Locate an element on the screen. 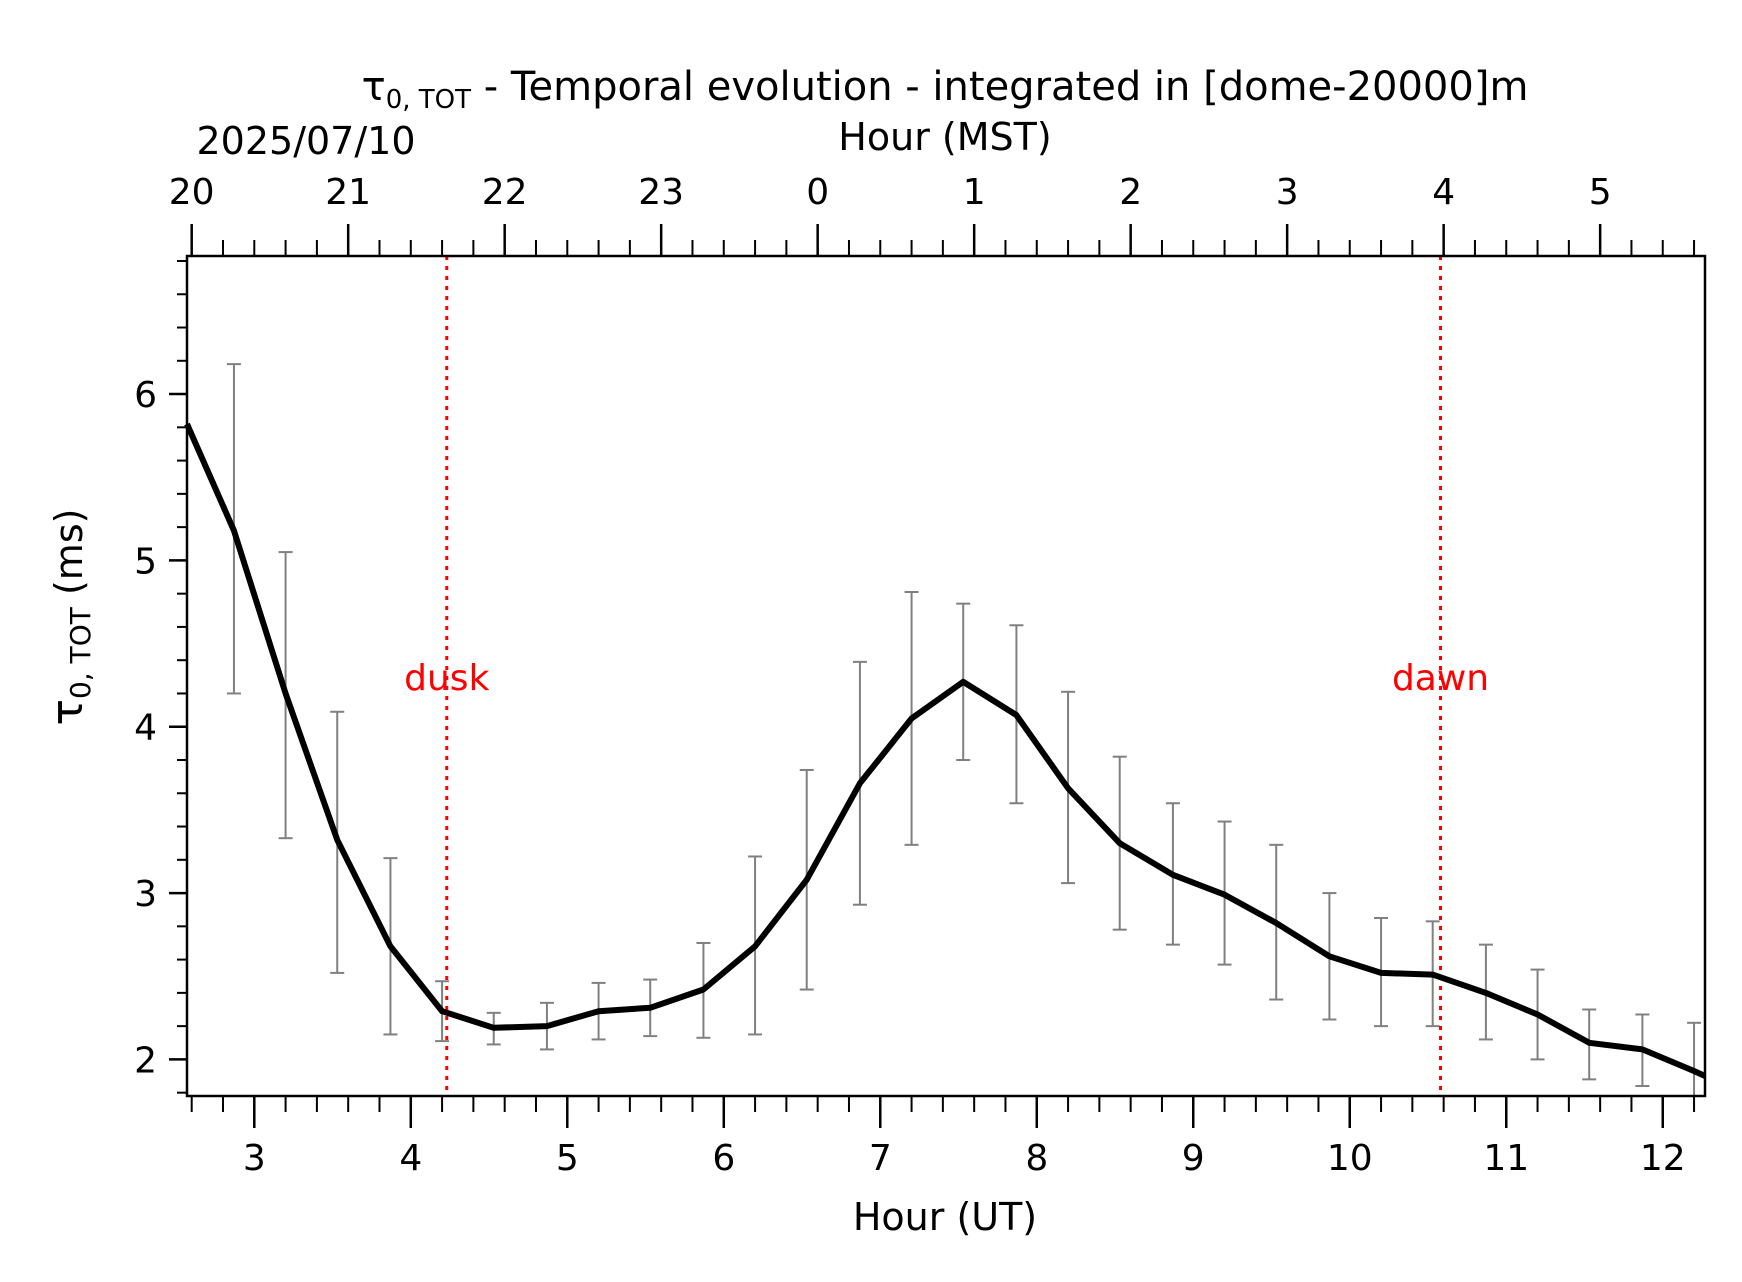  title-symbol: τ is located at coordinates (374, 87).